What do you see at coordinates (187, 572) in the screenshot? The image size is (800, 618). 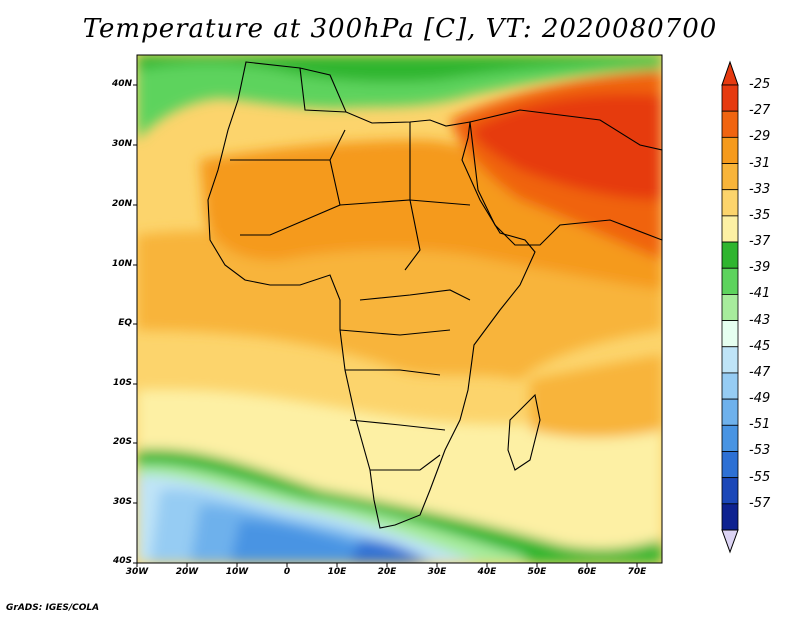 I see `lon-label-20w: 20W` at bounding box center [187, 572].